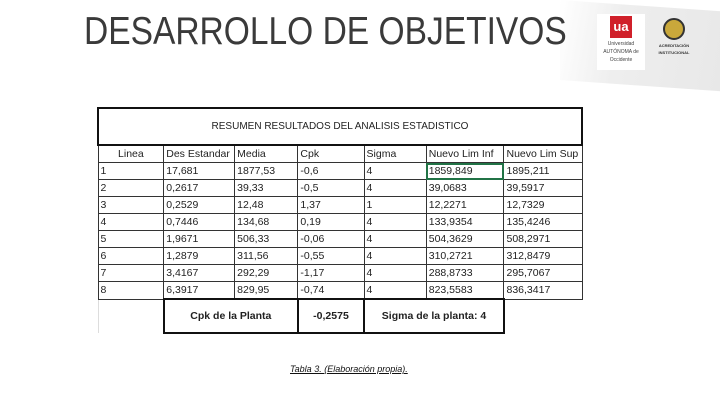  I want to click on header-cell: Nuevo Lim Sup, so click(543, 153).